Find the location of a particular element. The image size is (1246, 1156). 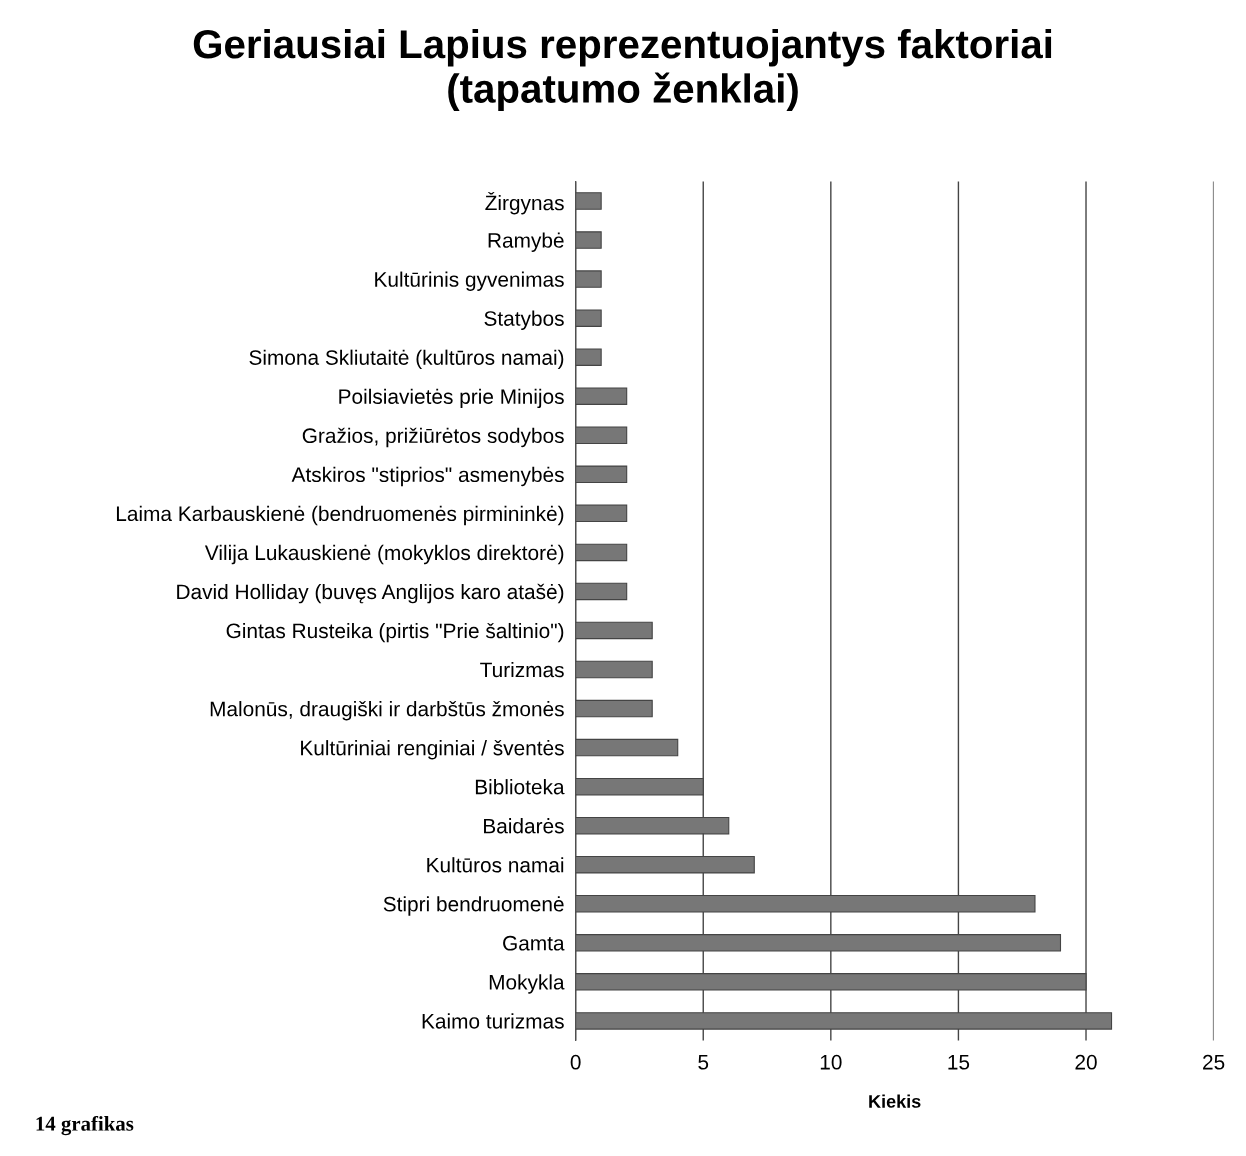

y-tick-label: Baidarės is located at coordinates (524, 826).